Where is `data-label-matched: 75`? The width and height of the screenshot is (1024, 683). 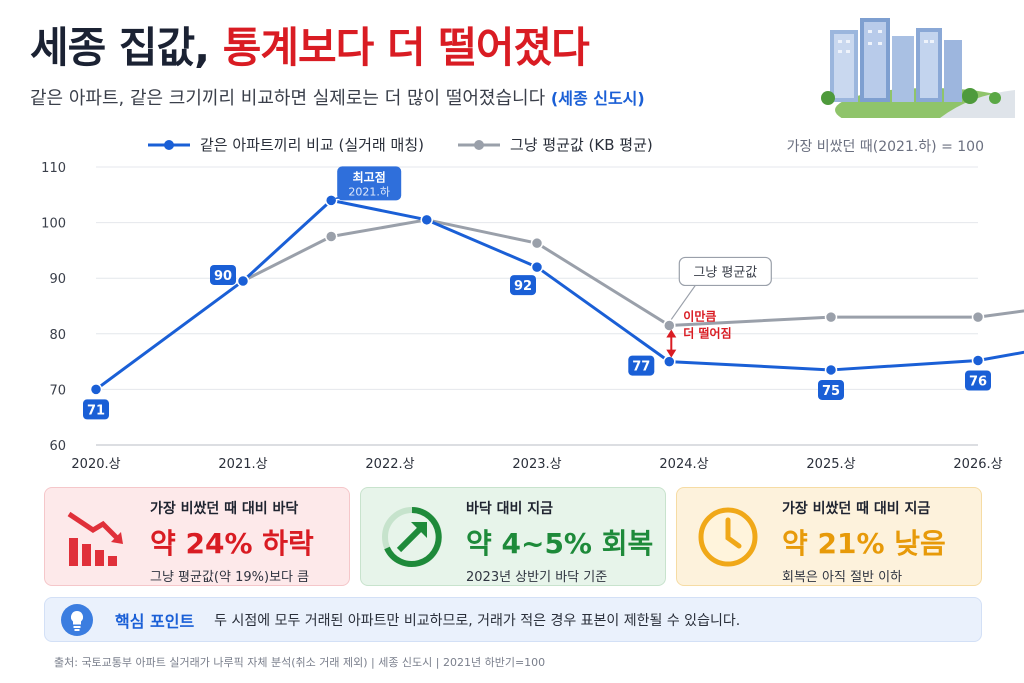 data-label-matched: 75 is located at coordinates (831, 391).